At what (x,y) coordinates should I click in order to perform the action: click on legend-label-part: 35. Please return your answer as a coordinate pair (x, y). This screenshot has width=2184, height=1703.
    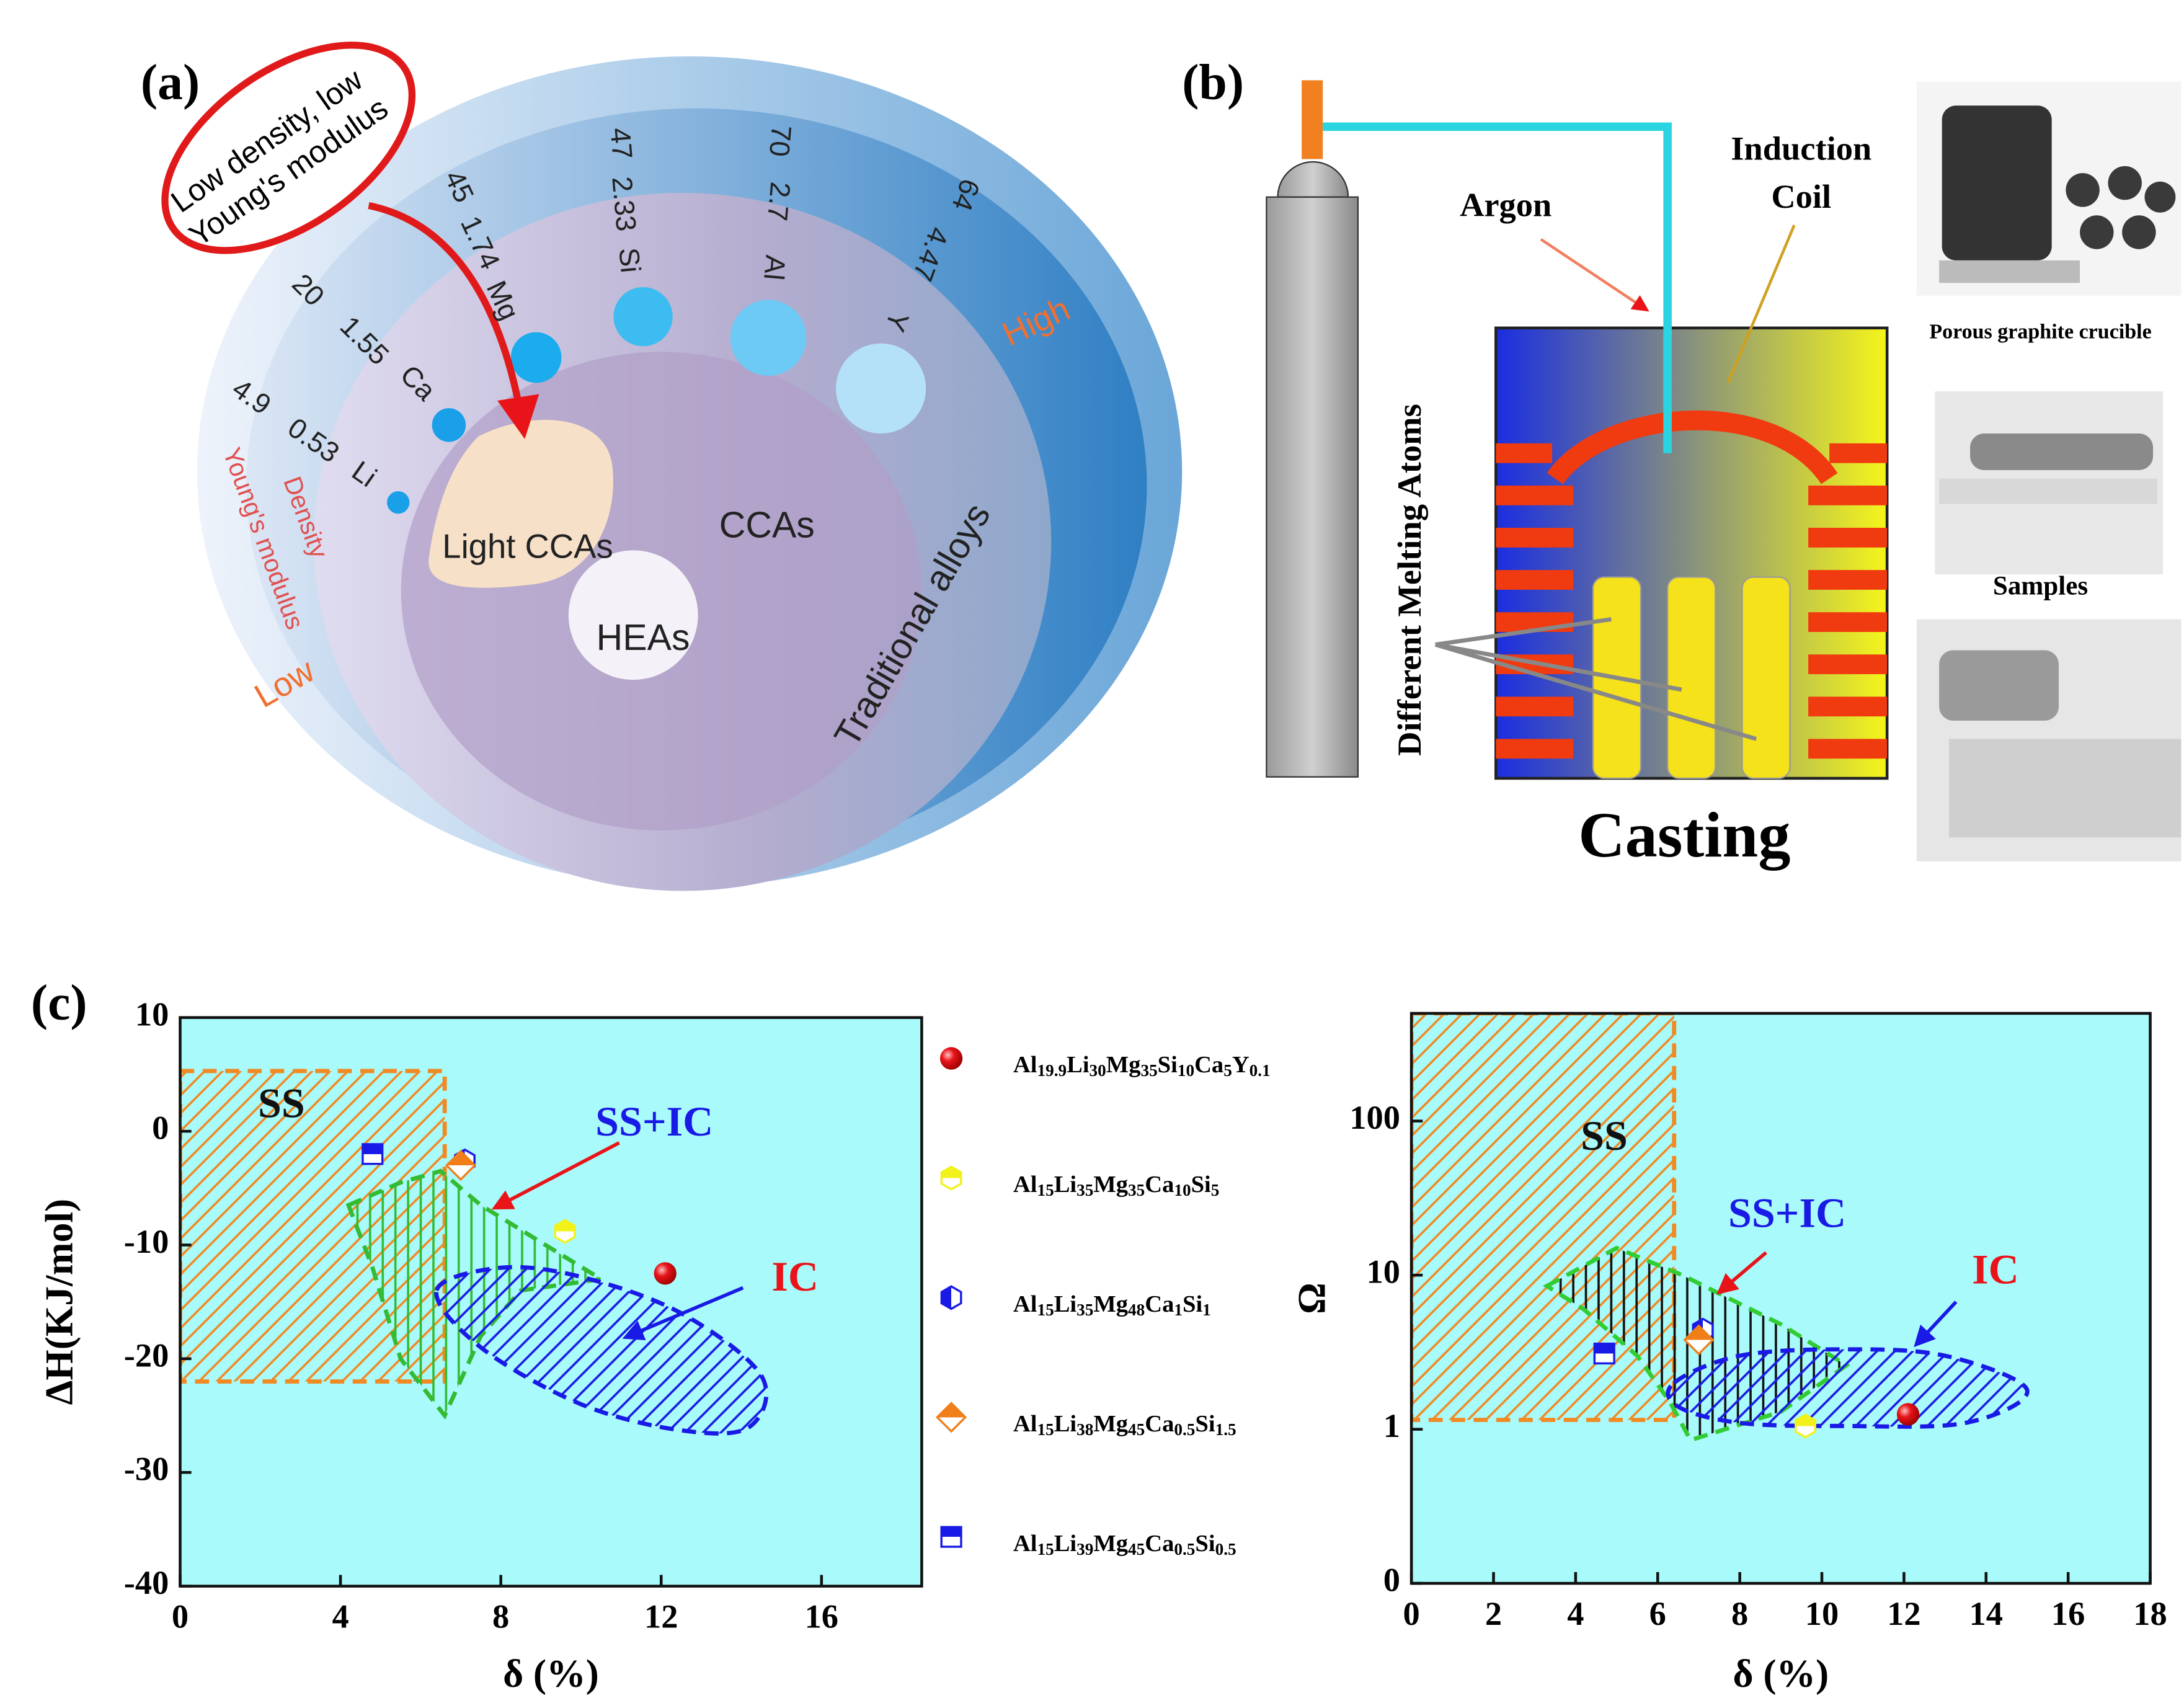
    Looking at the image, I should click on (1084, 1190).